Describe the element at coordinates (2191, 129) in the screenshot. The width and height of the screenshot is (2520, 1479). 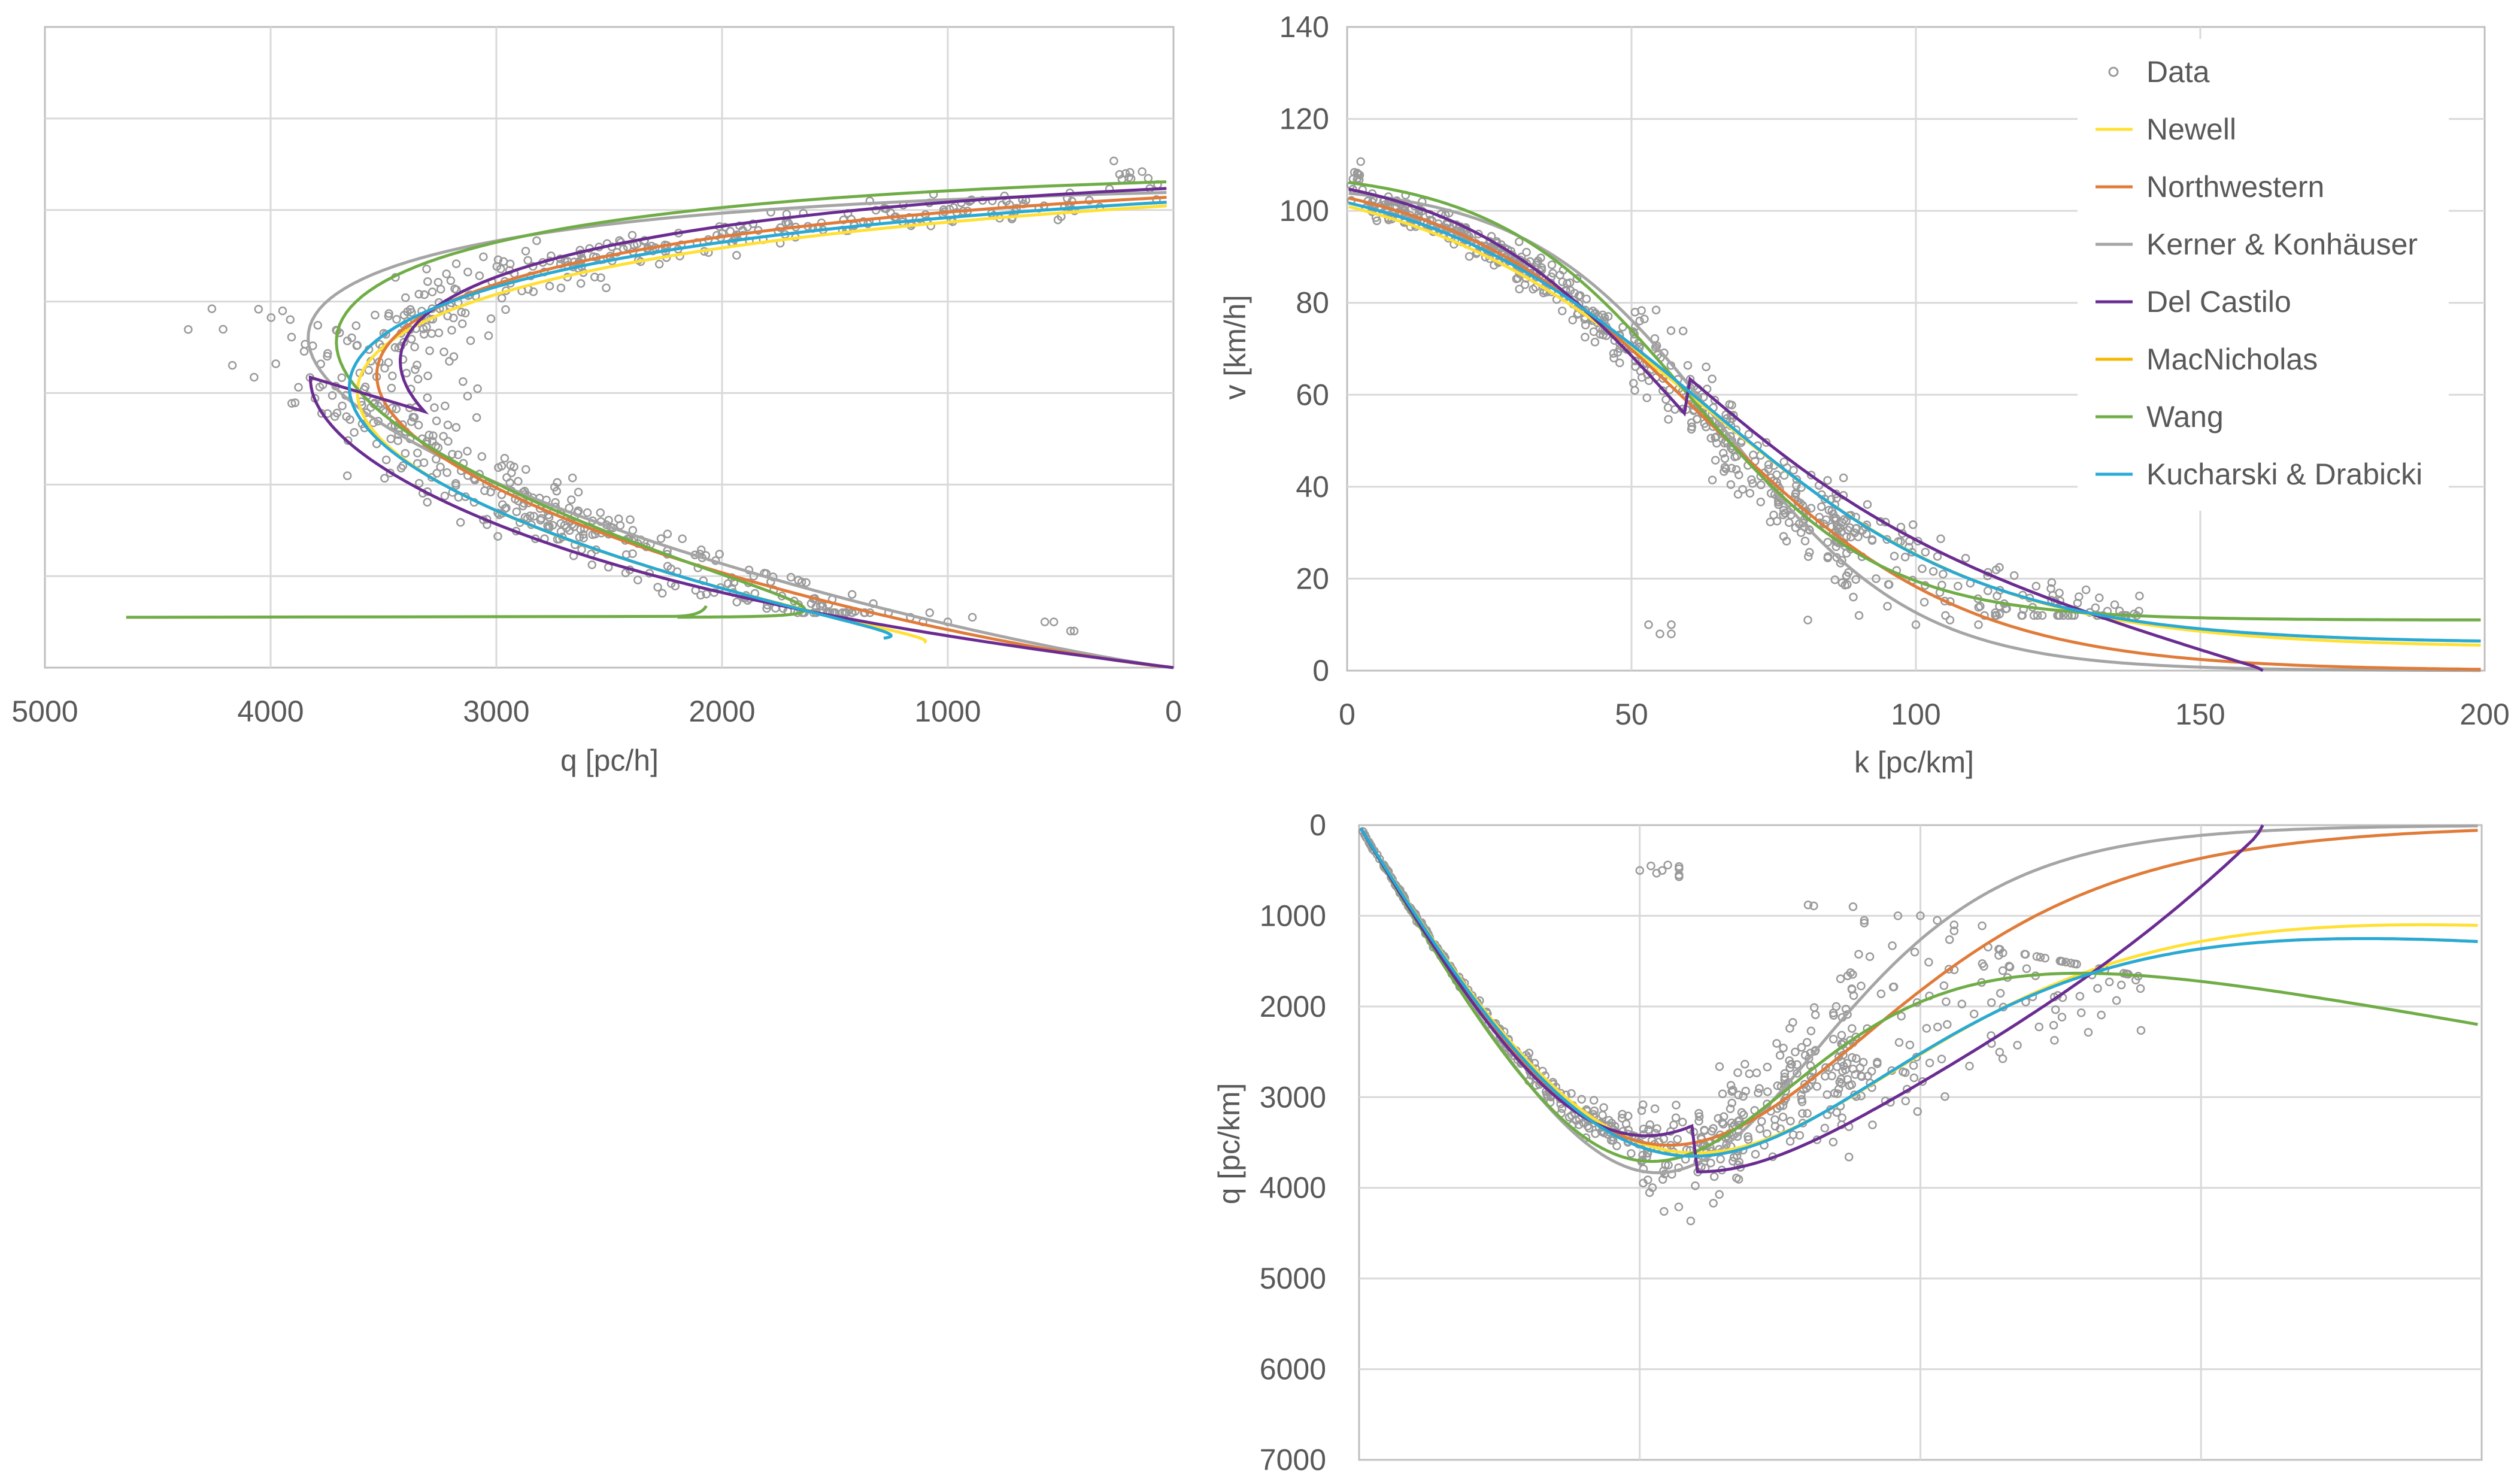
I see `legend-label: Newell` at that location.